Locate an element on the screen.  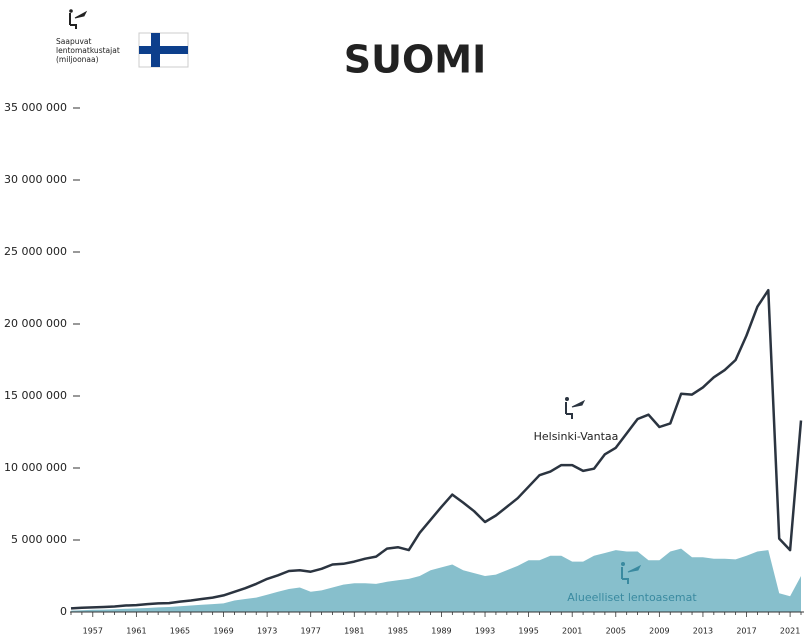
y-tick-label: 15 000 000 is located at coordinates (35, 395).